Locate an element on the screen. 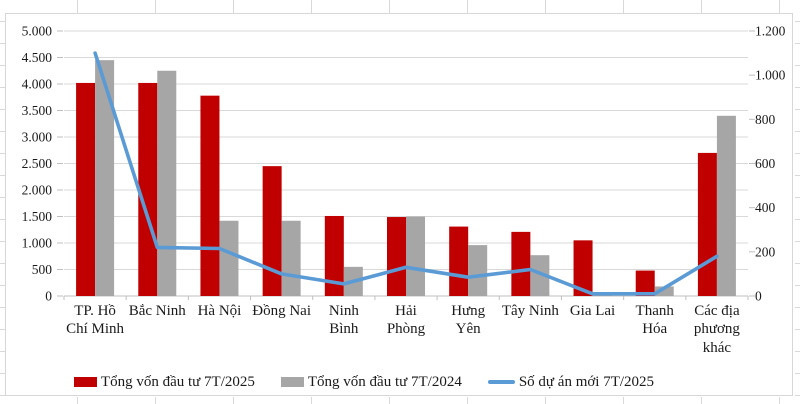 This screenshot has width=800, height=404. legend-label: Số dự án mới 7T/2025 is located at coordinates (586, 381).